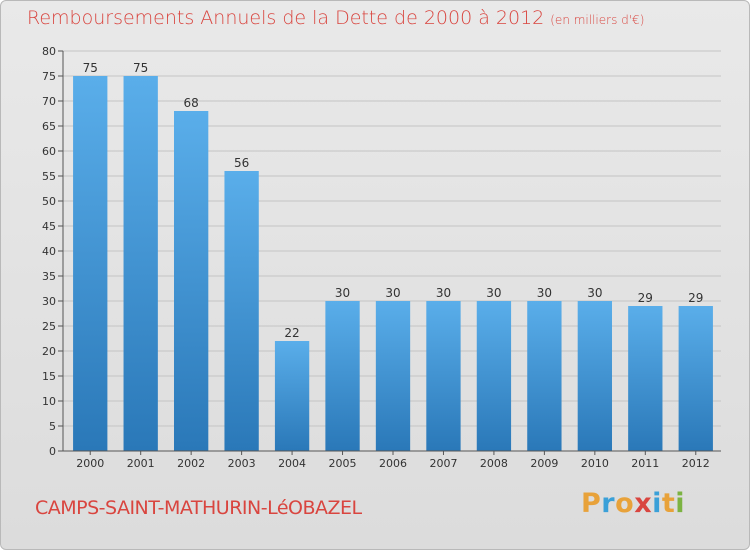 Image resolution: width=750 pixels, height=550 pixels. Describe the element at coordinates (343, 463) in the screenshot. I see `x-tick-label: 2005` at that location.